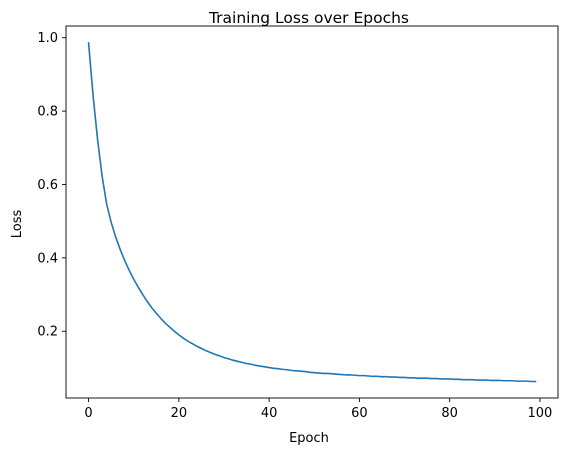 This screenshot has height=455, width=567. I want to click on x-tick-label: 80, so click(449, 413).